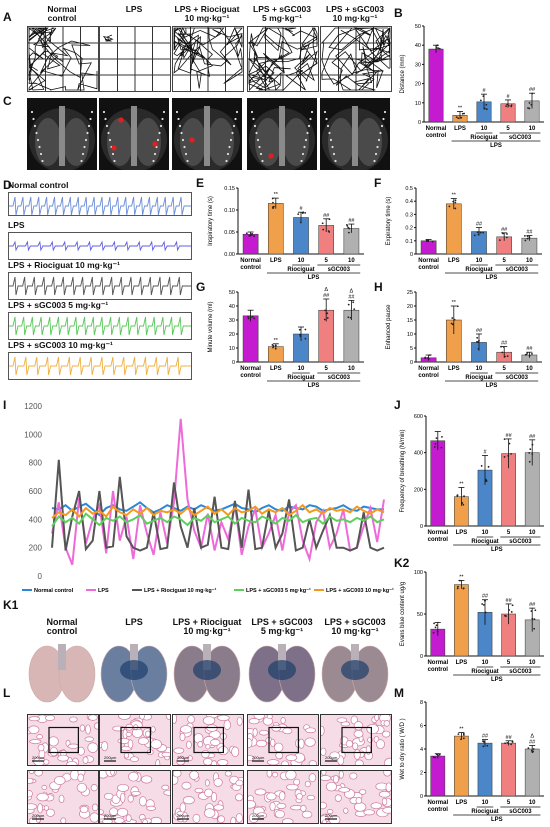 The width and height of the screenshot is (550, 827). Describe the element at coordinates (418, 573) in the screenshot. I see `y-tick-label: 100` at that location.